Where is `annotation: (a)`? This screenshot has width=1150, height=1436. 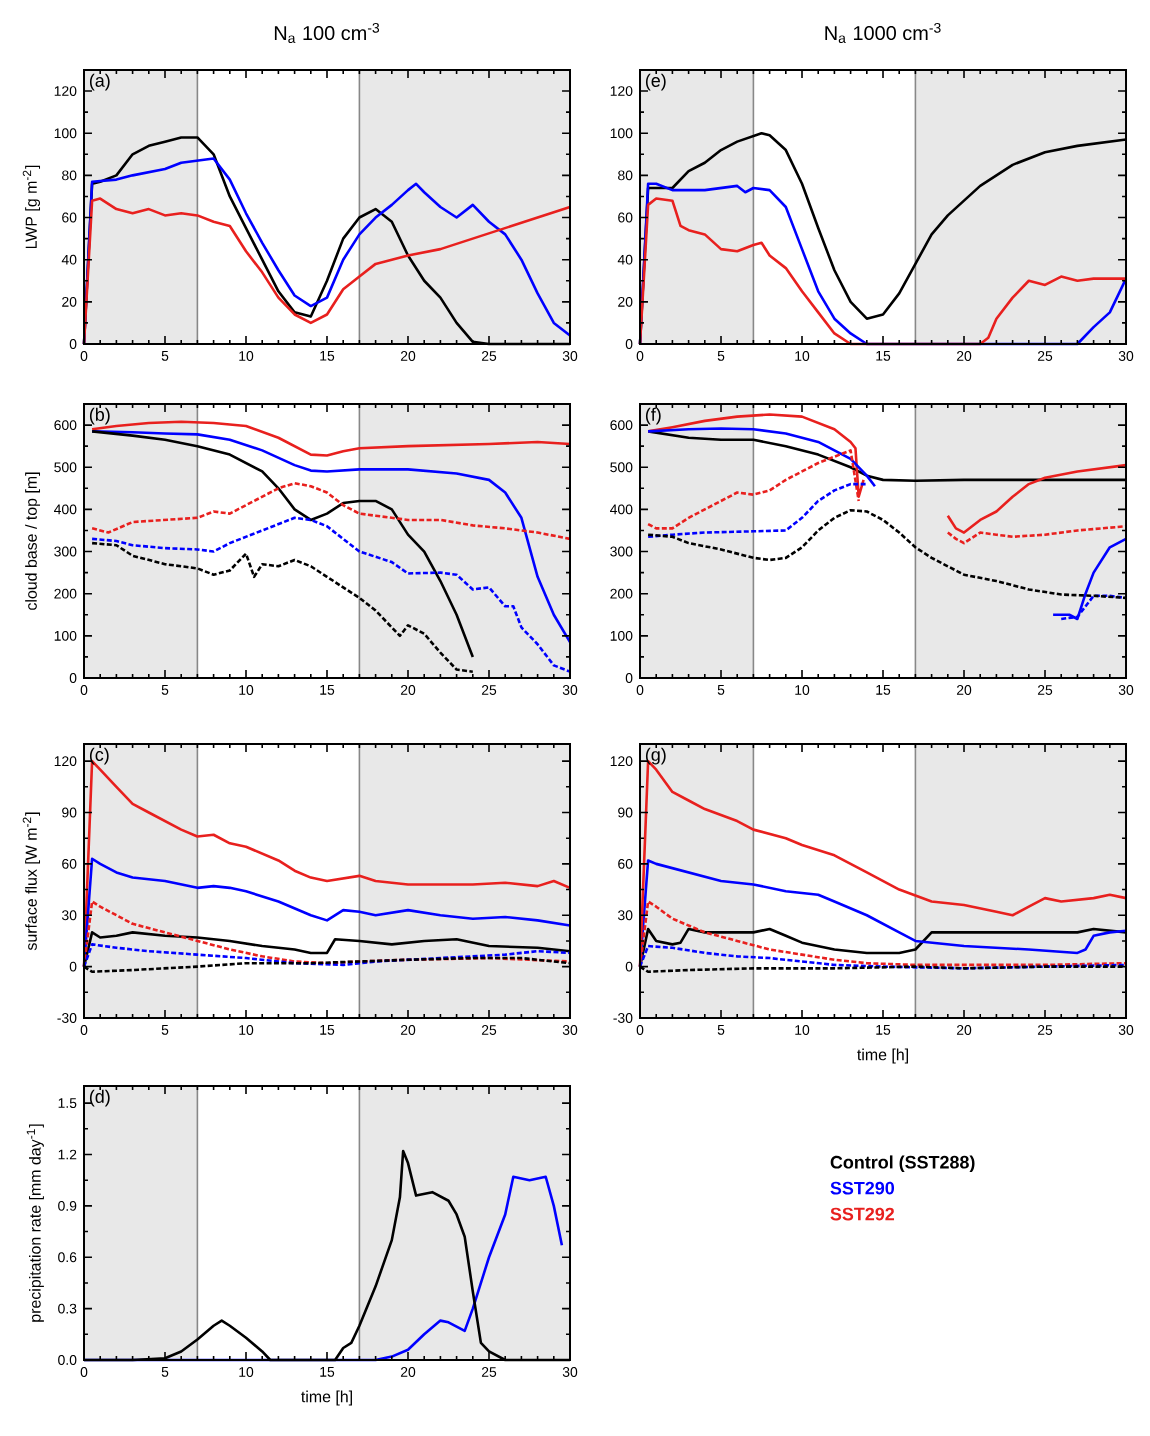
annotation: (a) is located at coordinates (99, 82).